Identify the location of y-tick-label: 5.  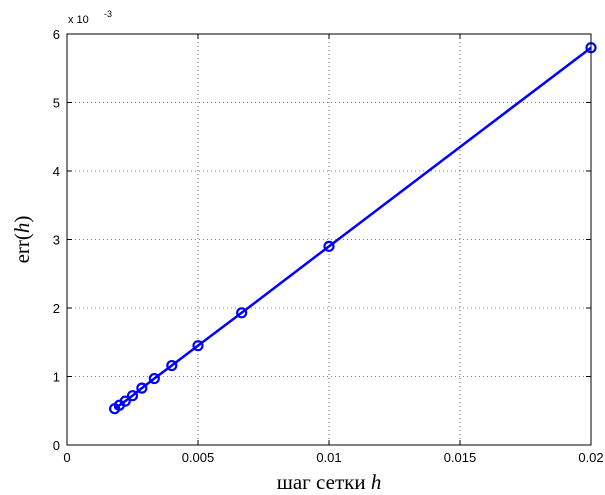
(56, 103).